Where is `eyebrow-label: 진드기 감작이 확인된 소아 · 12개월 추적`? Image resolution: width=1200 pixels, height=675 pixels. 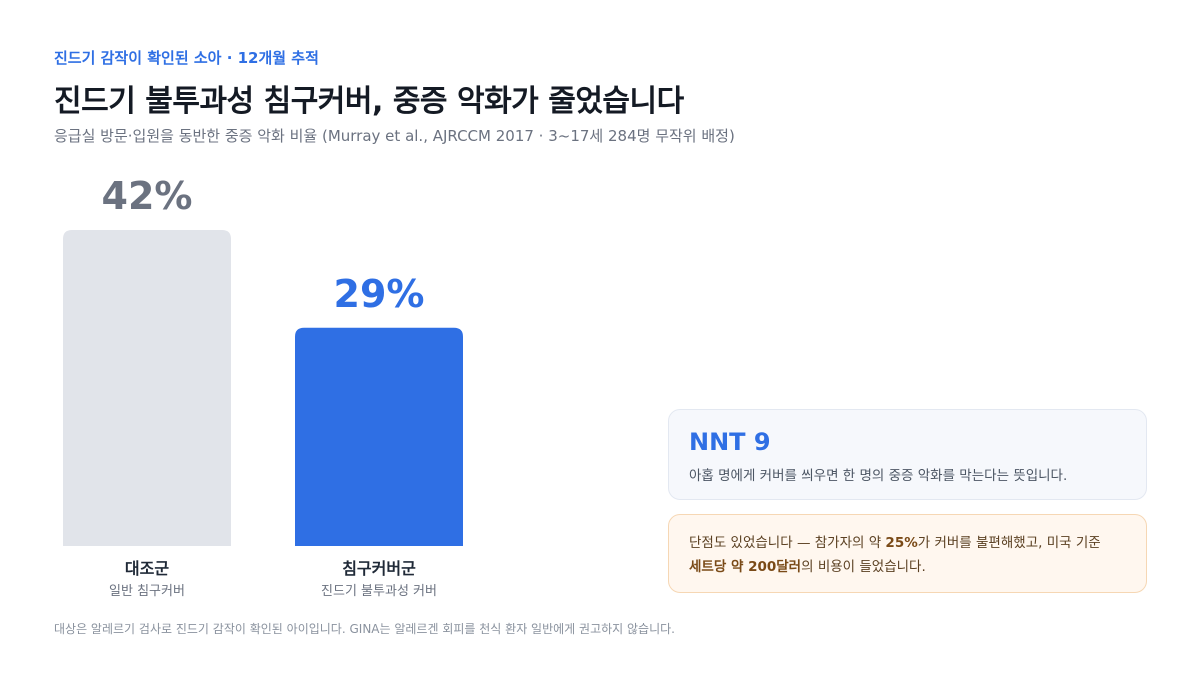 eyebrow-label: 진드기 감작이 확인된 소아 · 12개월 추적 is located at coordinates (186, 58).